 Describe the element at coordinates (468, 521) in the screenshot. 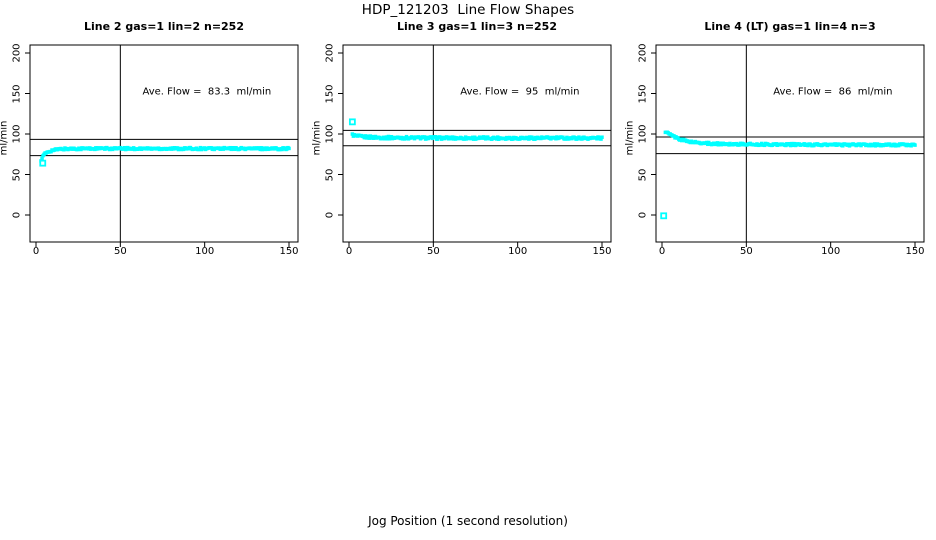

I see `x-axis-label: Jog Position (1 second resolution)` at that location.